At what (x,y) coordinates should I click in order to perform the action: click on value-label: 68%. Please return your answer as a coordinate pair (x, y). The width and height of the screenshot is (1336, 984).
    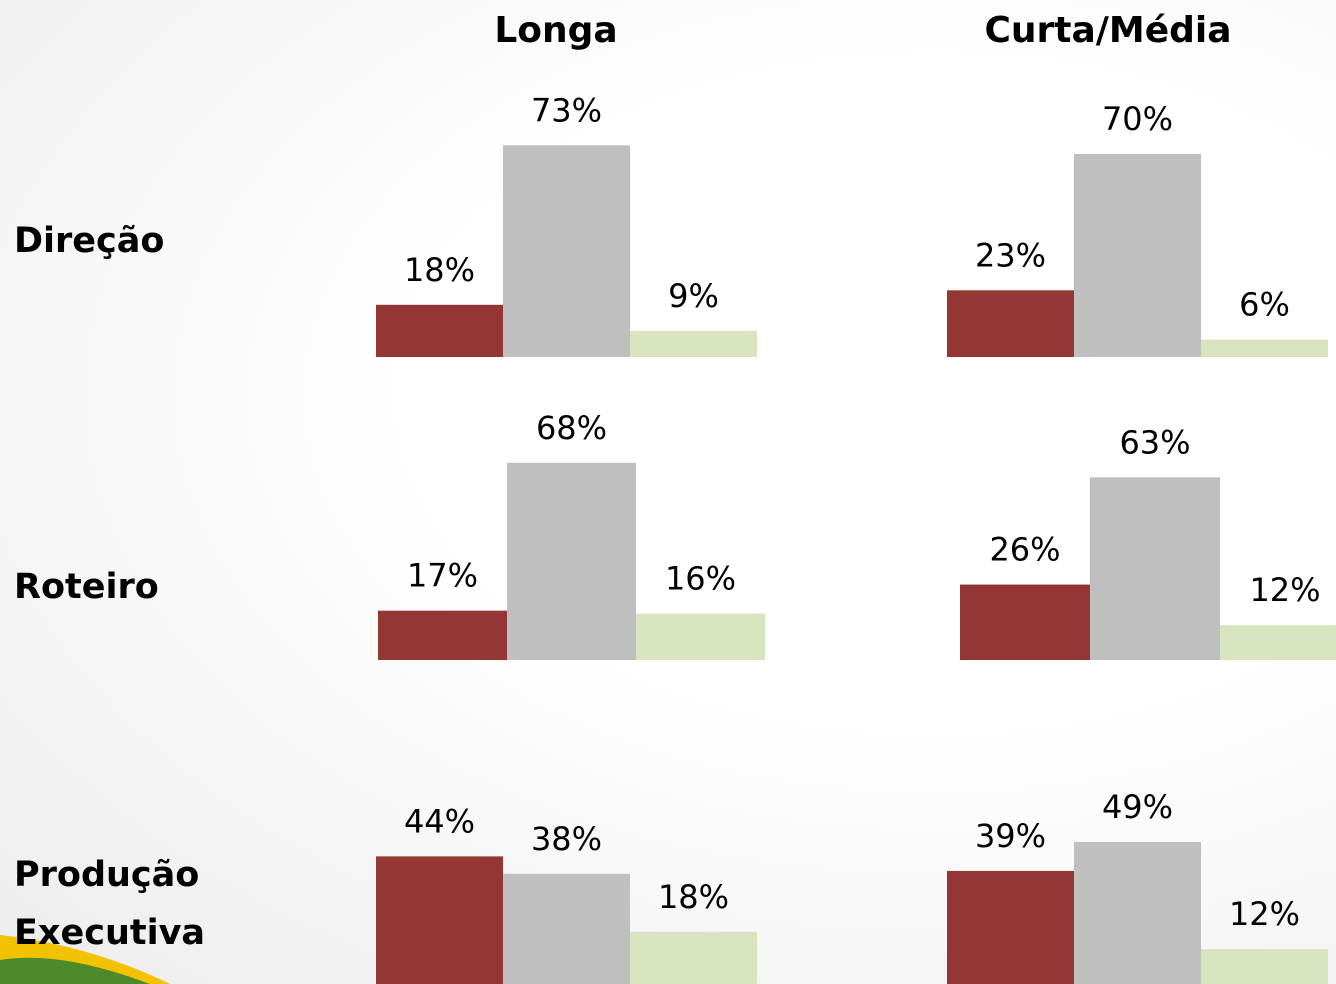
    Looking at the image, I should click on (571, 428).